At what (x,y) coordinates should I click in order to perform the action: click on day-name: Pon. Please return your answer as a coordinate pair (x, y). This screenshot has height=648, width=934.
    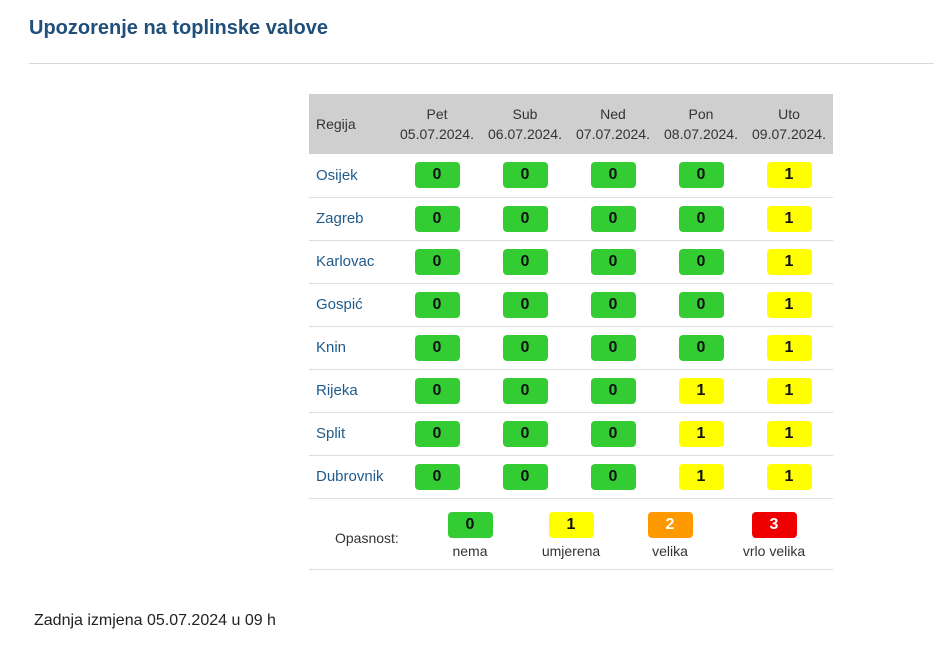
    Looking at the image, I should click on (701, 114).